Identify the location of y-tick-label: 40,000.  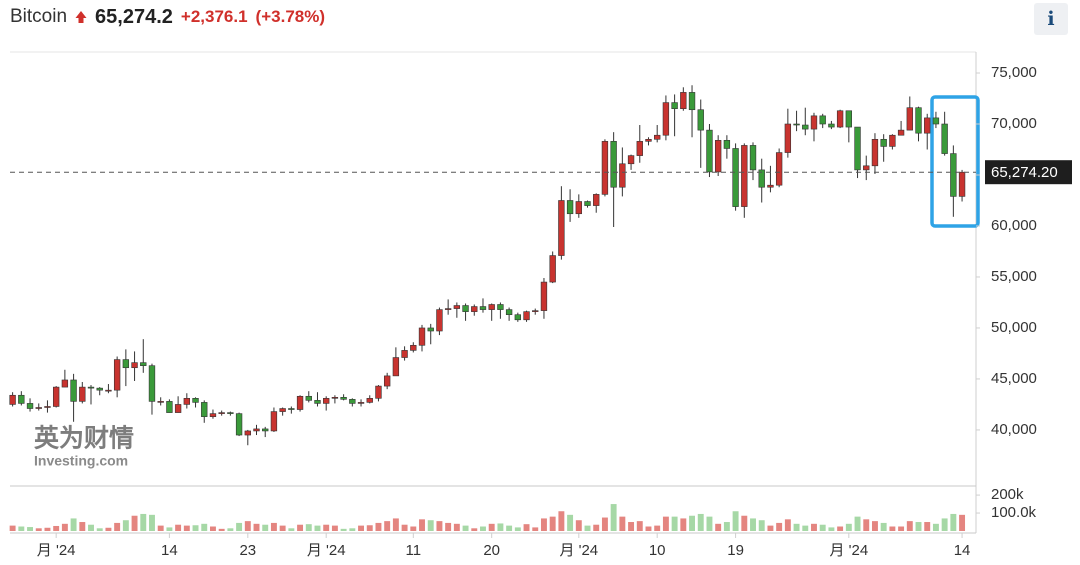
(1014, 429).